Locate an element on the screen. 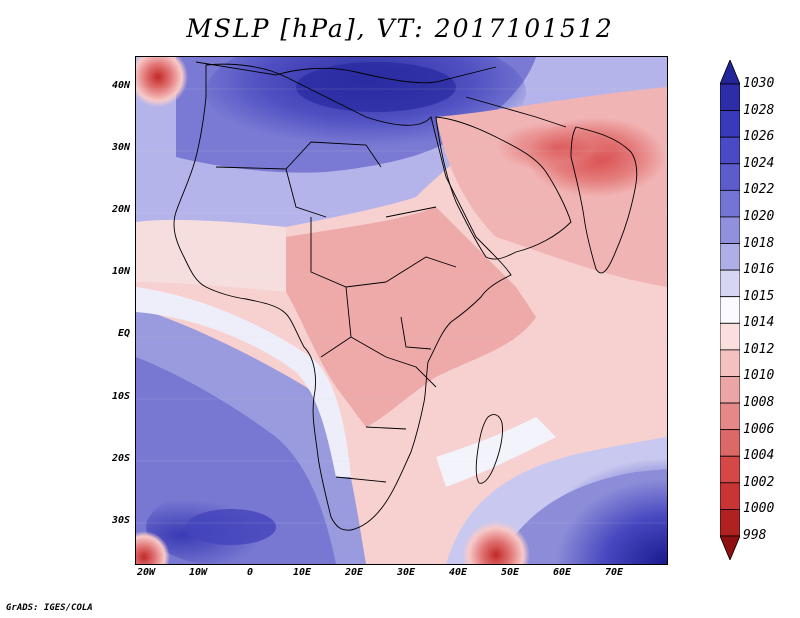  colorbar-level-label: 1014 is located at coordinates (759, 323).